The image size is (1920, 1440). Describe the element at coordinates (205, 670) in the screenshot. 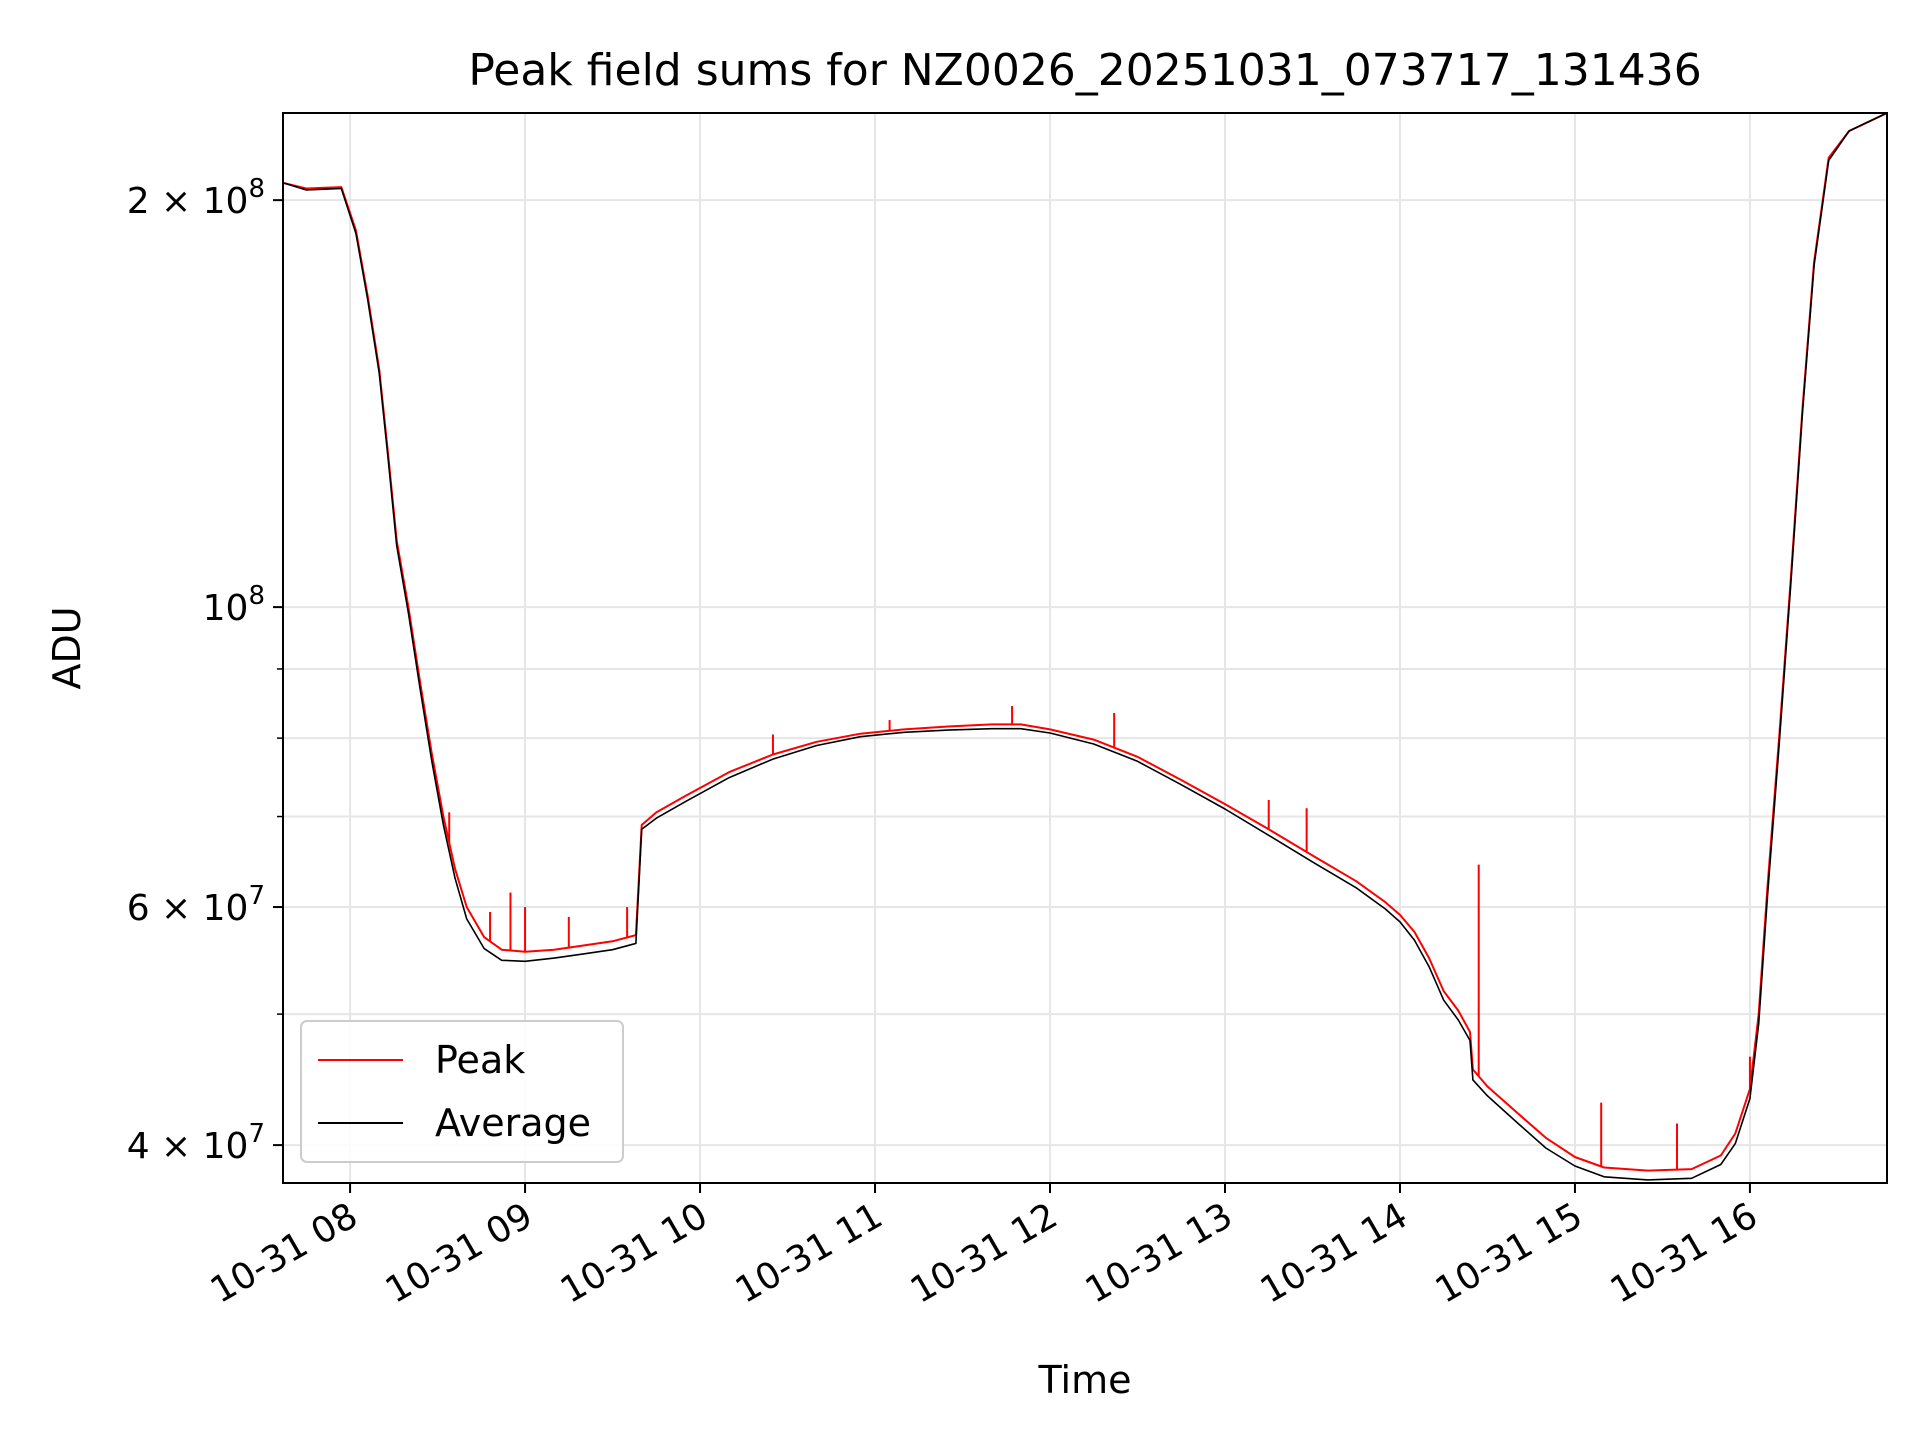

I see `y-axis-ticks: 4 × 107 6 × 107 108 2 × 108` at that location.